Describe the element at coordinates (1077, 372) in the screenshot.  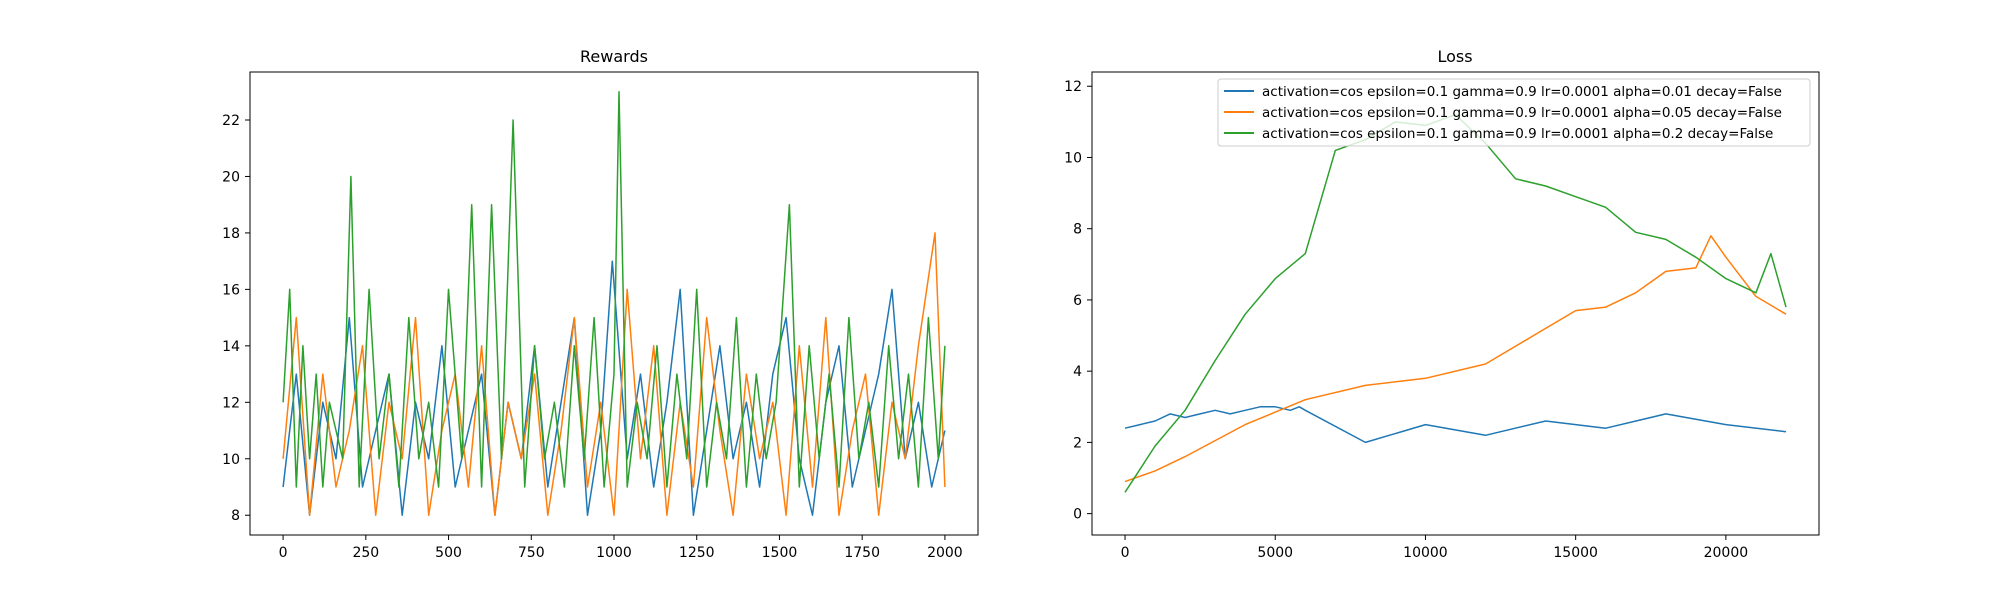
I see `loss-y-tick-label: 4` at that location.